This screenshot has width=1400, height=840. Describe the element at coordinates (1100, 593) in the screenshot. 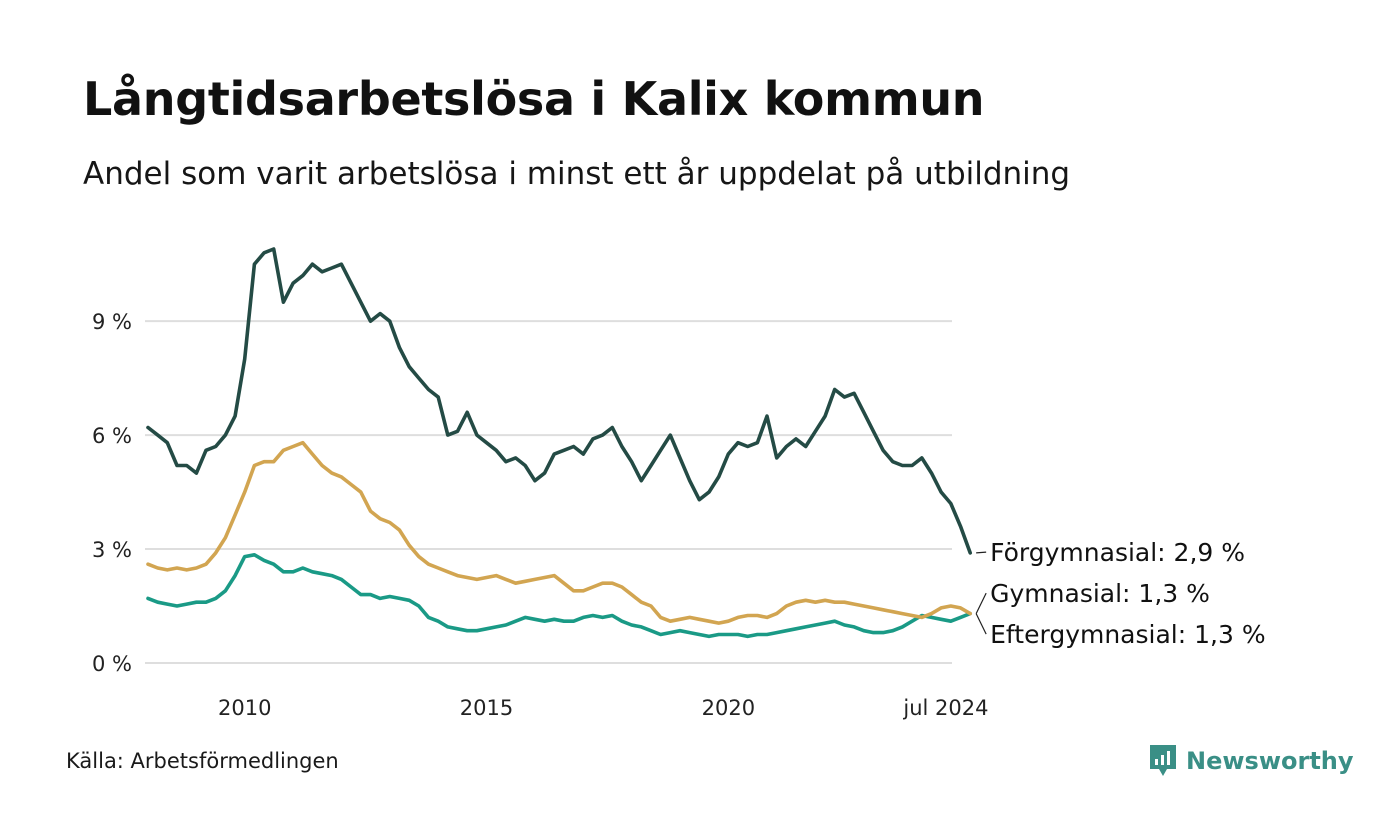

I see `series-end-label: Gymnasial: 1,3 %` at that location.